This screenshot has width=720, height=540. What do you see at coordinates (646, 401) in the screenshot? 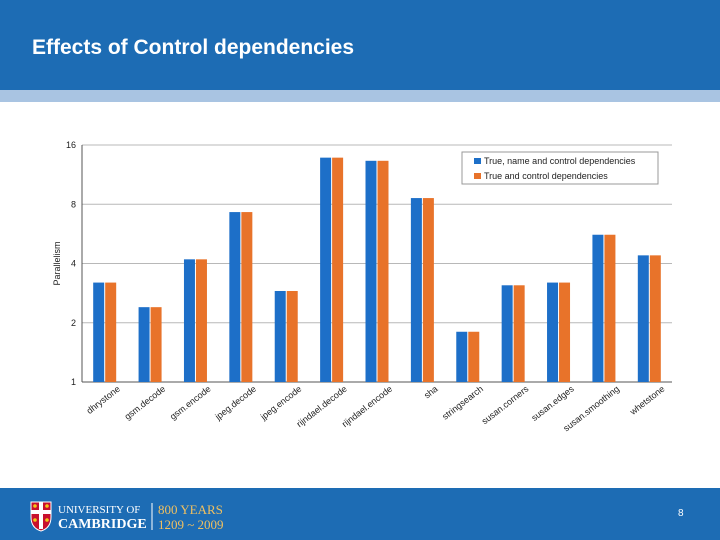
I see `x-tick-label: whetstone` at bounding box center [646, 401].